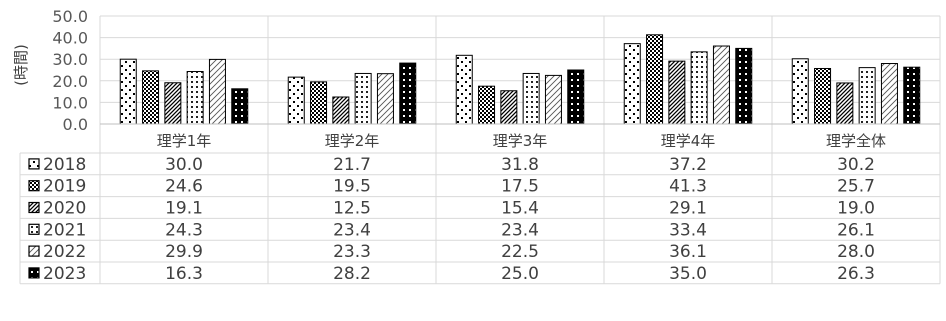 The image size is (946, 321). Describe the element at coordinates (64, 274) in the screenshot. I see `series-label: 2023` at that location.